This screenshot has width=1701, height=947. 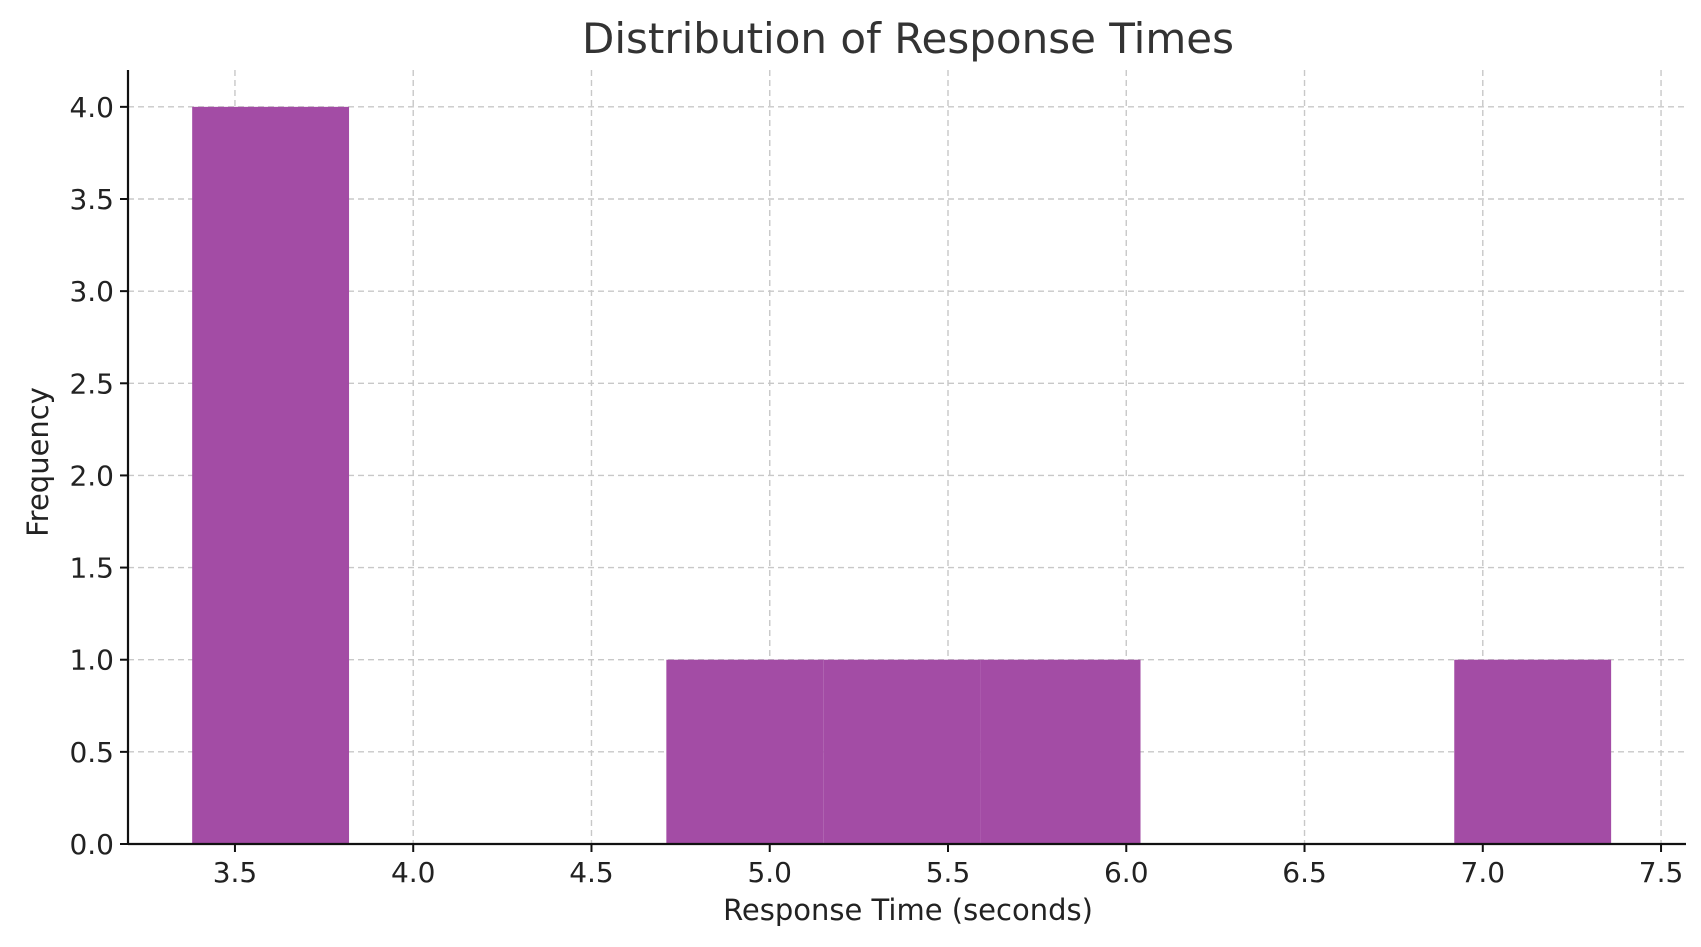 I want to click on y-tick-label: 2.5, so click(x=91, y=383).